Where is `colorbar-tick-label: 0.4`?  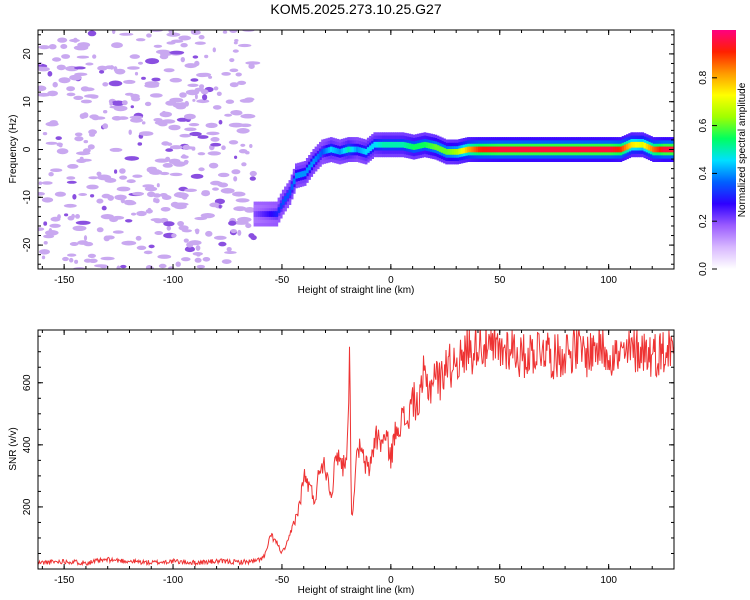
colorbar-tick-label: 0.4 is located at coordinates (703, 173).